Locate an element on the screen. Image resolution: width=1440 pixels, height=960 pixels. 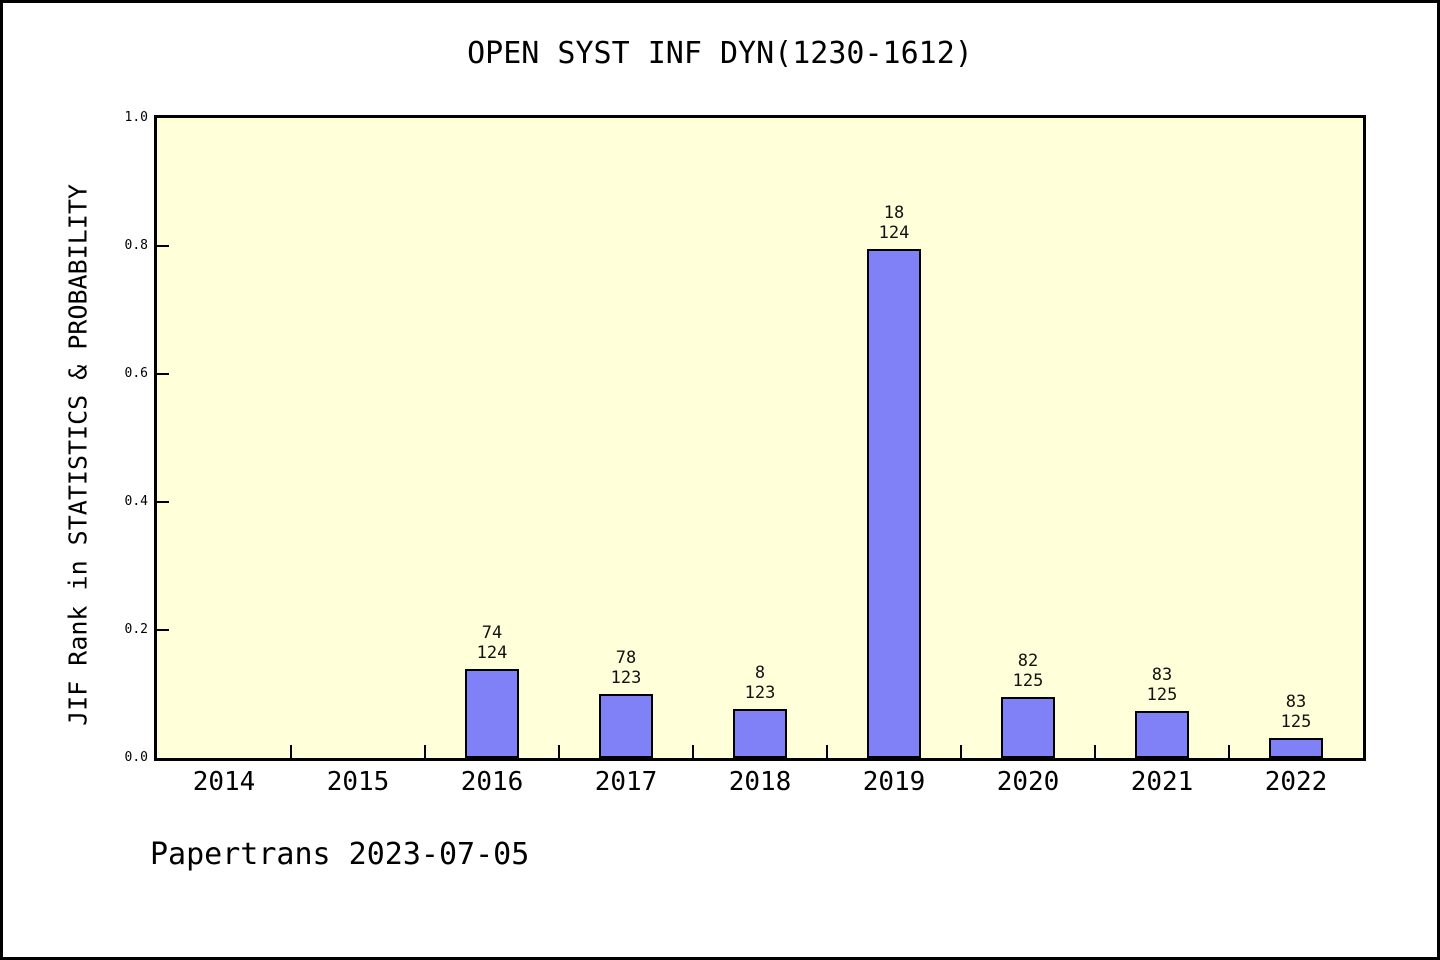
x-axis-category-label: 2015 is located at coordinates (358, 782).